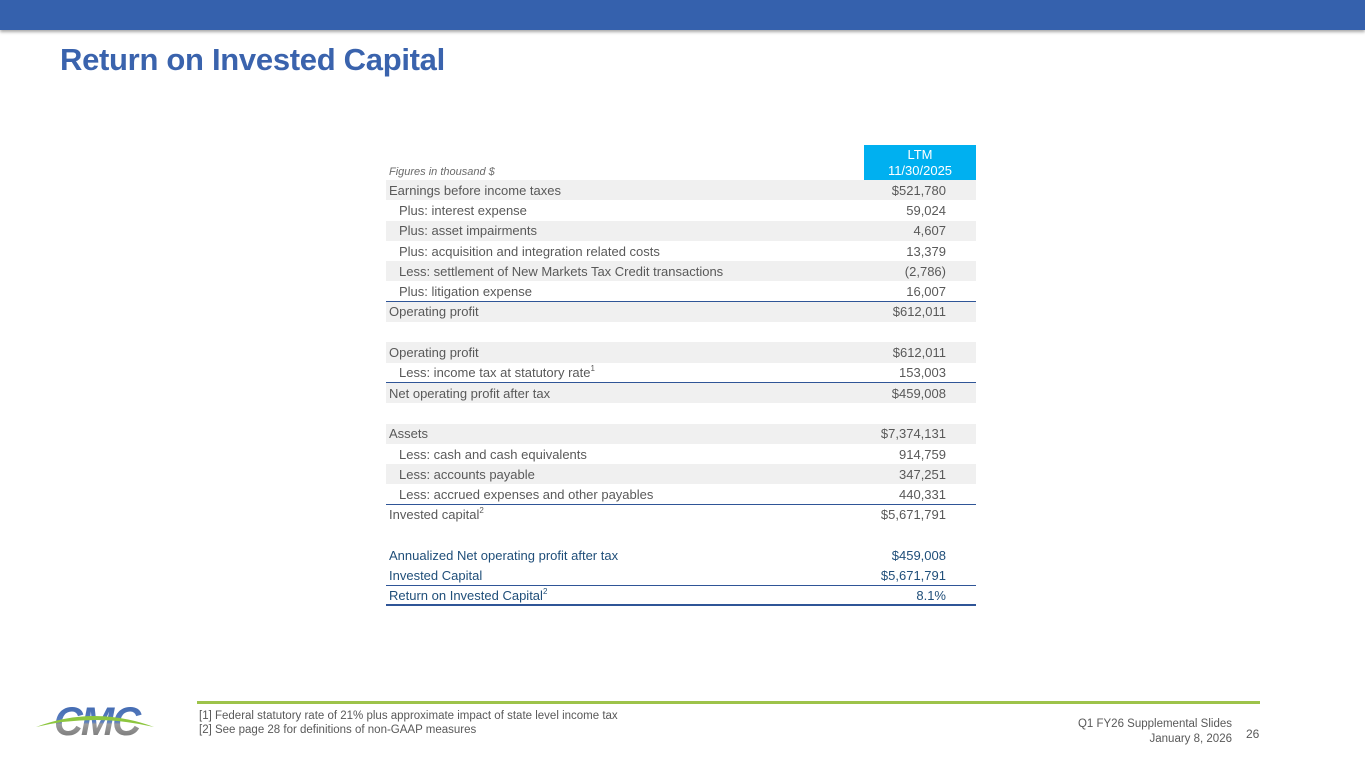 The width and height of the screenshot is (1365, 768). What do you see at coordinates (728, 702) in the screenshot?
I see `footer-divider` at bounding box center [728, 702].